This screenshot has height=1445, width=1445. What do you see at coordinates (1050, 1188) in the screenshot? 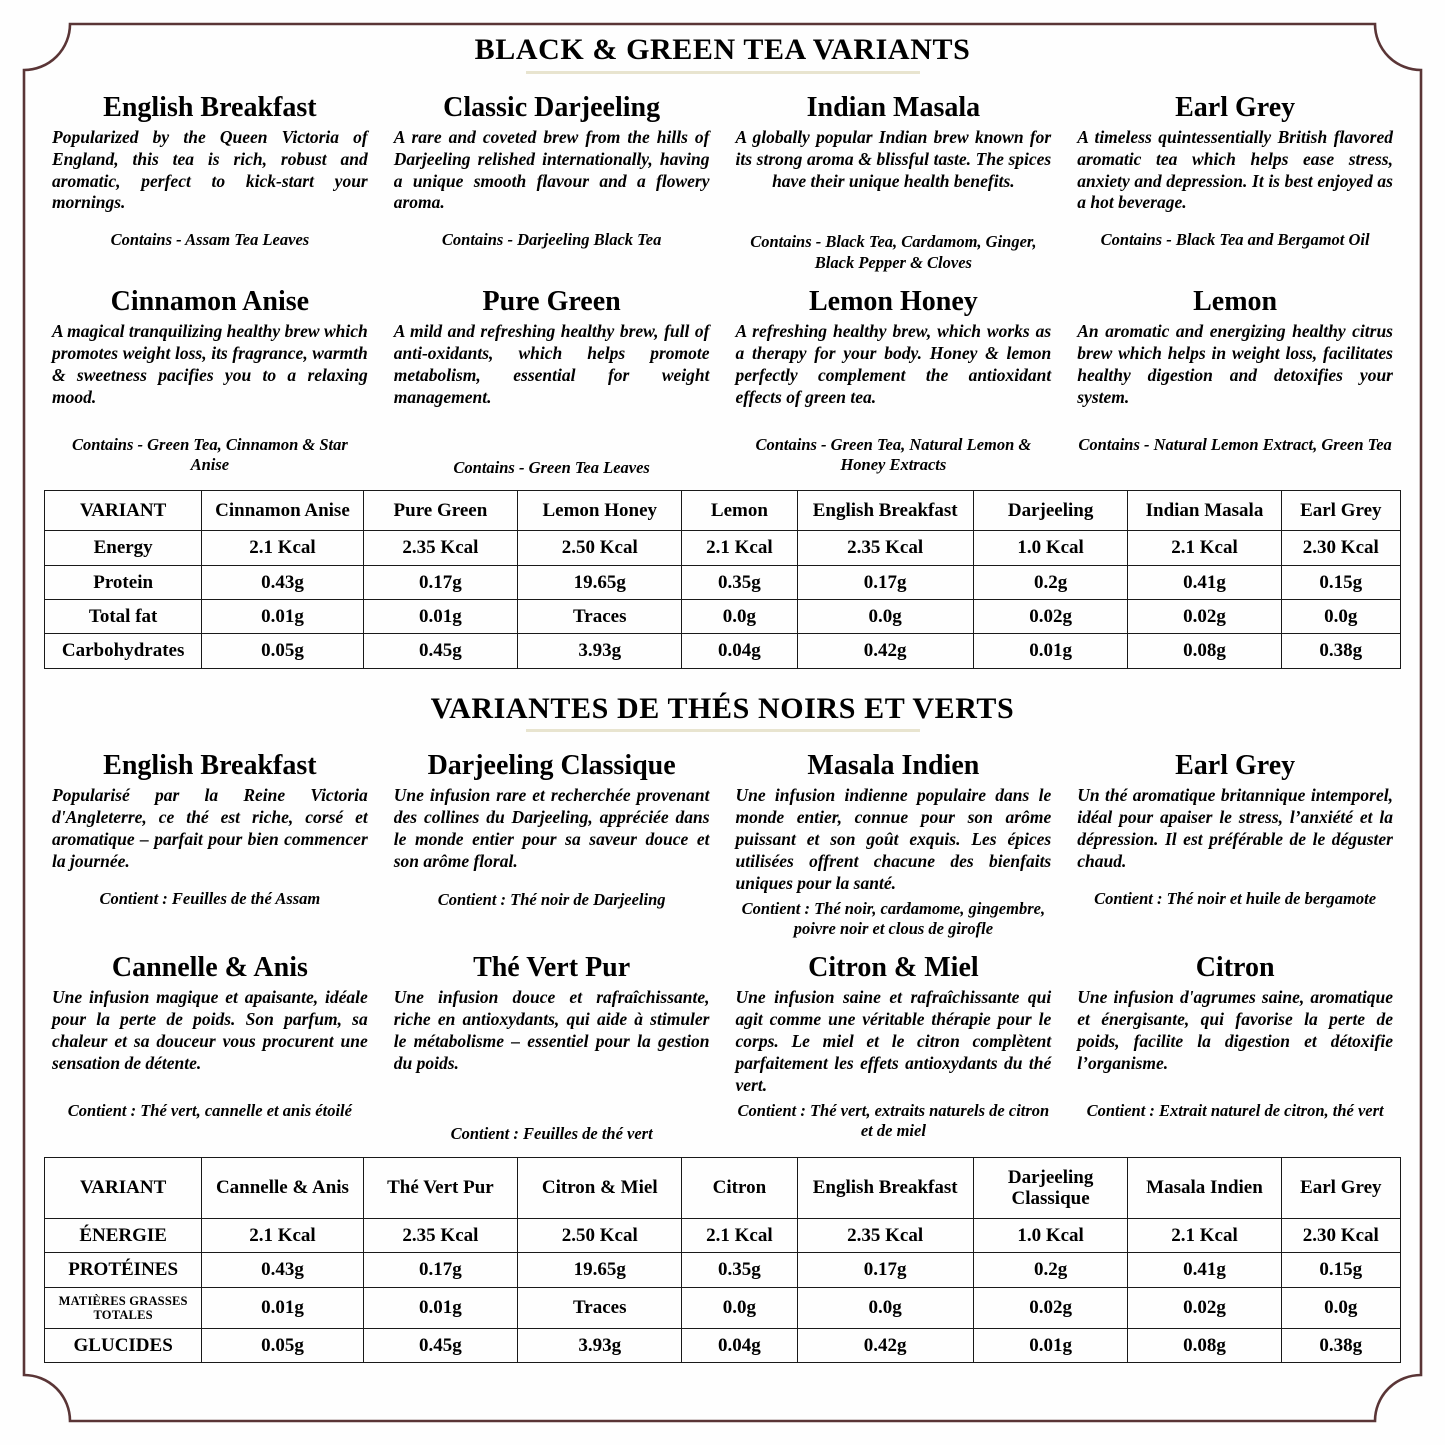
I see `table-header-cell: Darjeeling Classique` at bounding box center [1050, 1188].